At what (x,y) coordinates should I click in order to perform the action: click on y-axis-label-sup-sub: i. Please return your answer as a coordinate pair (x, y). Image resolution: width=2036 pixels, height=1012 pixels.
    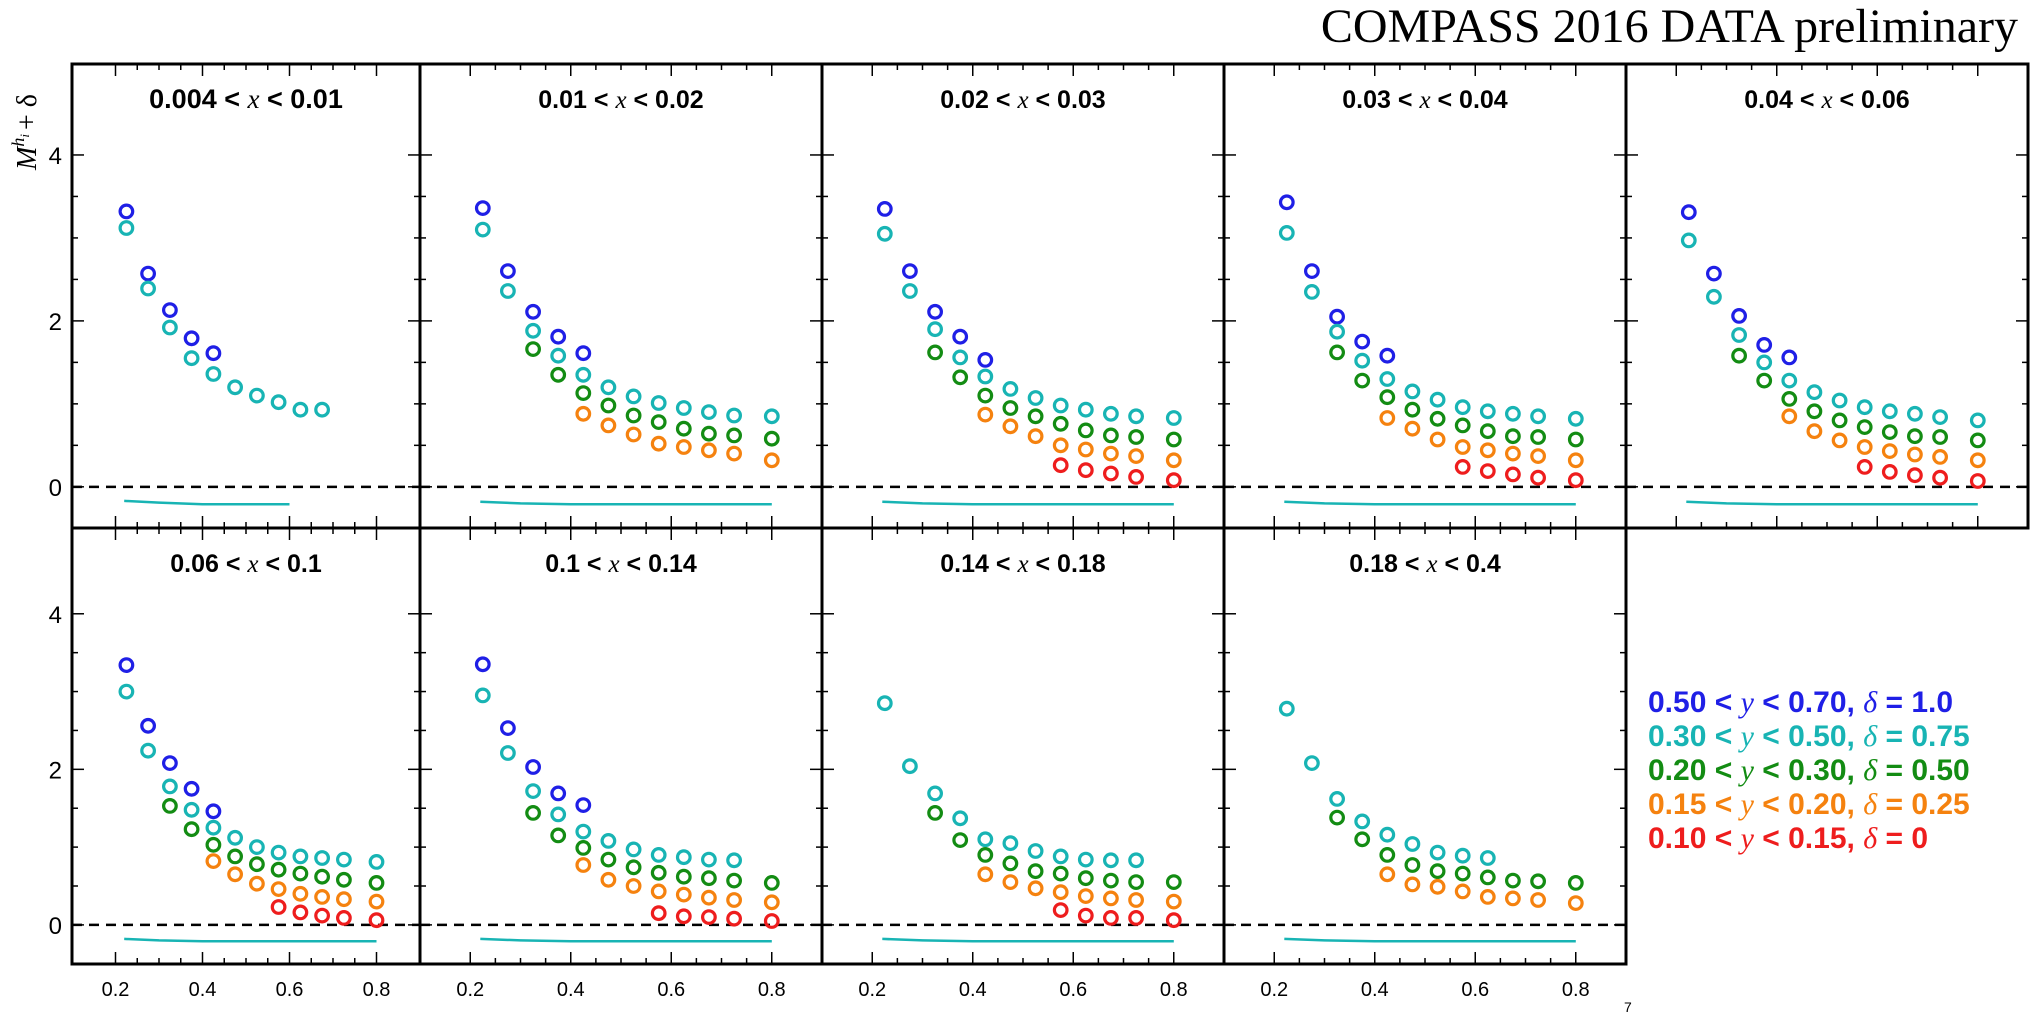
    Looking at the image, I should click on (24, 136).